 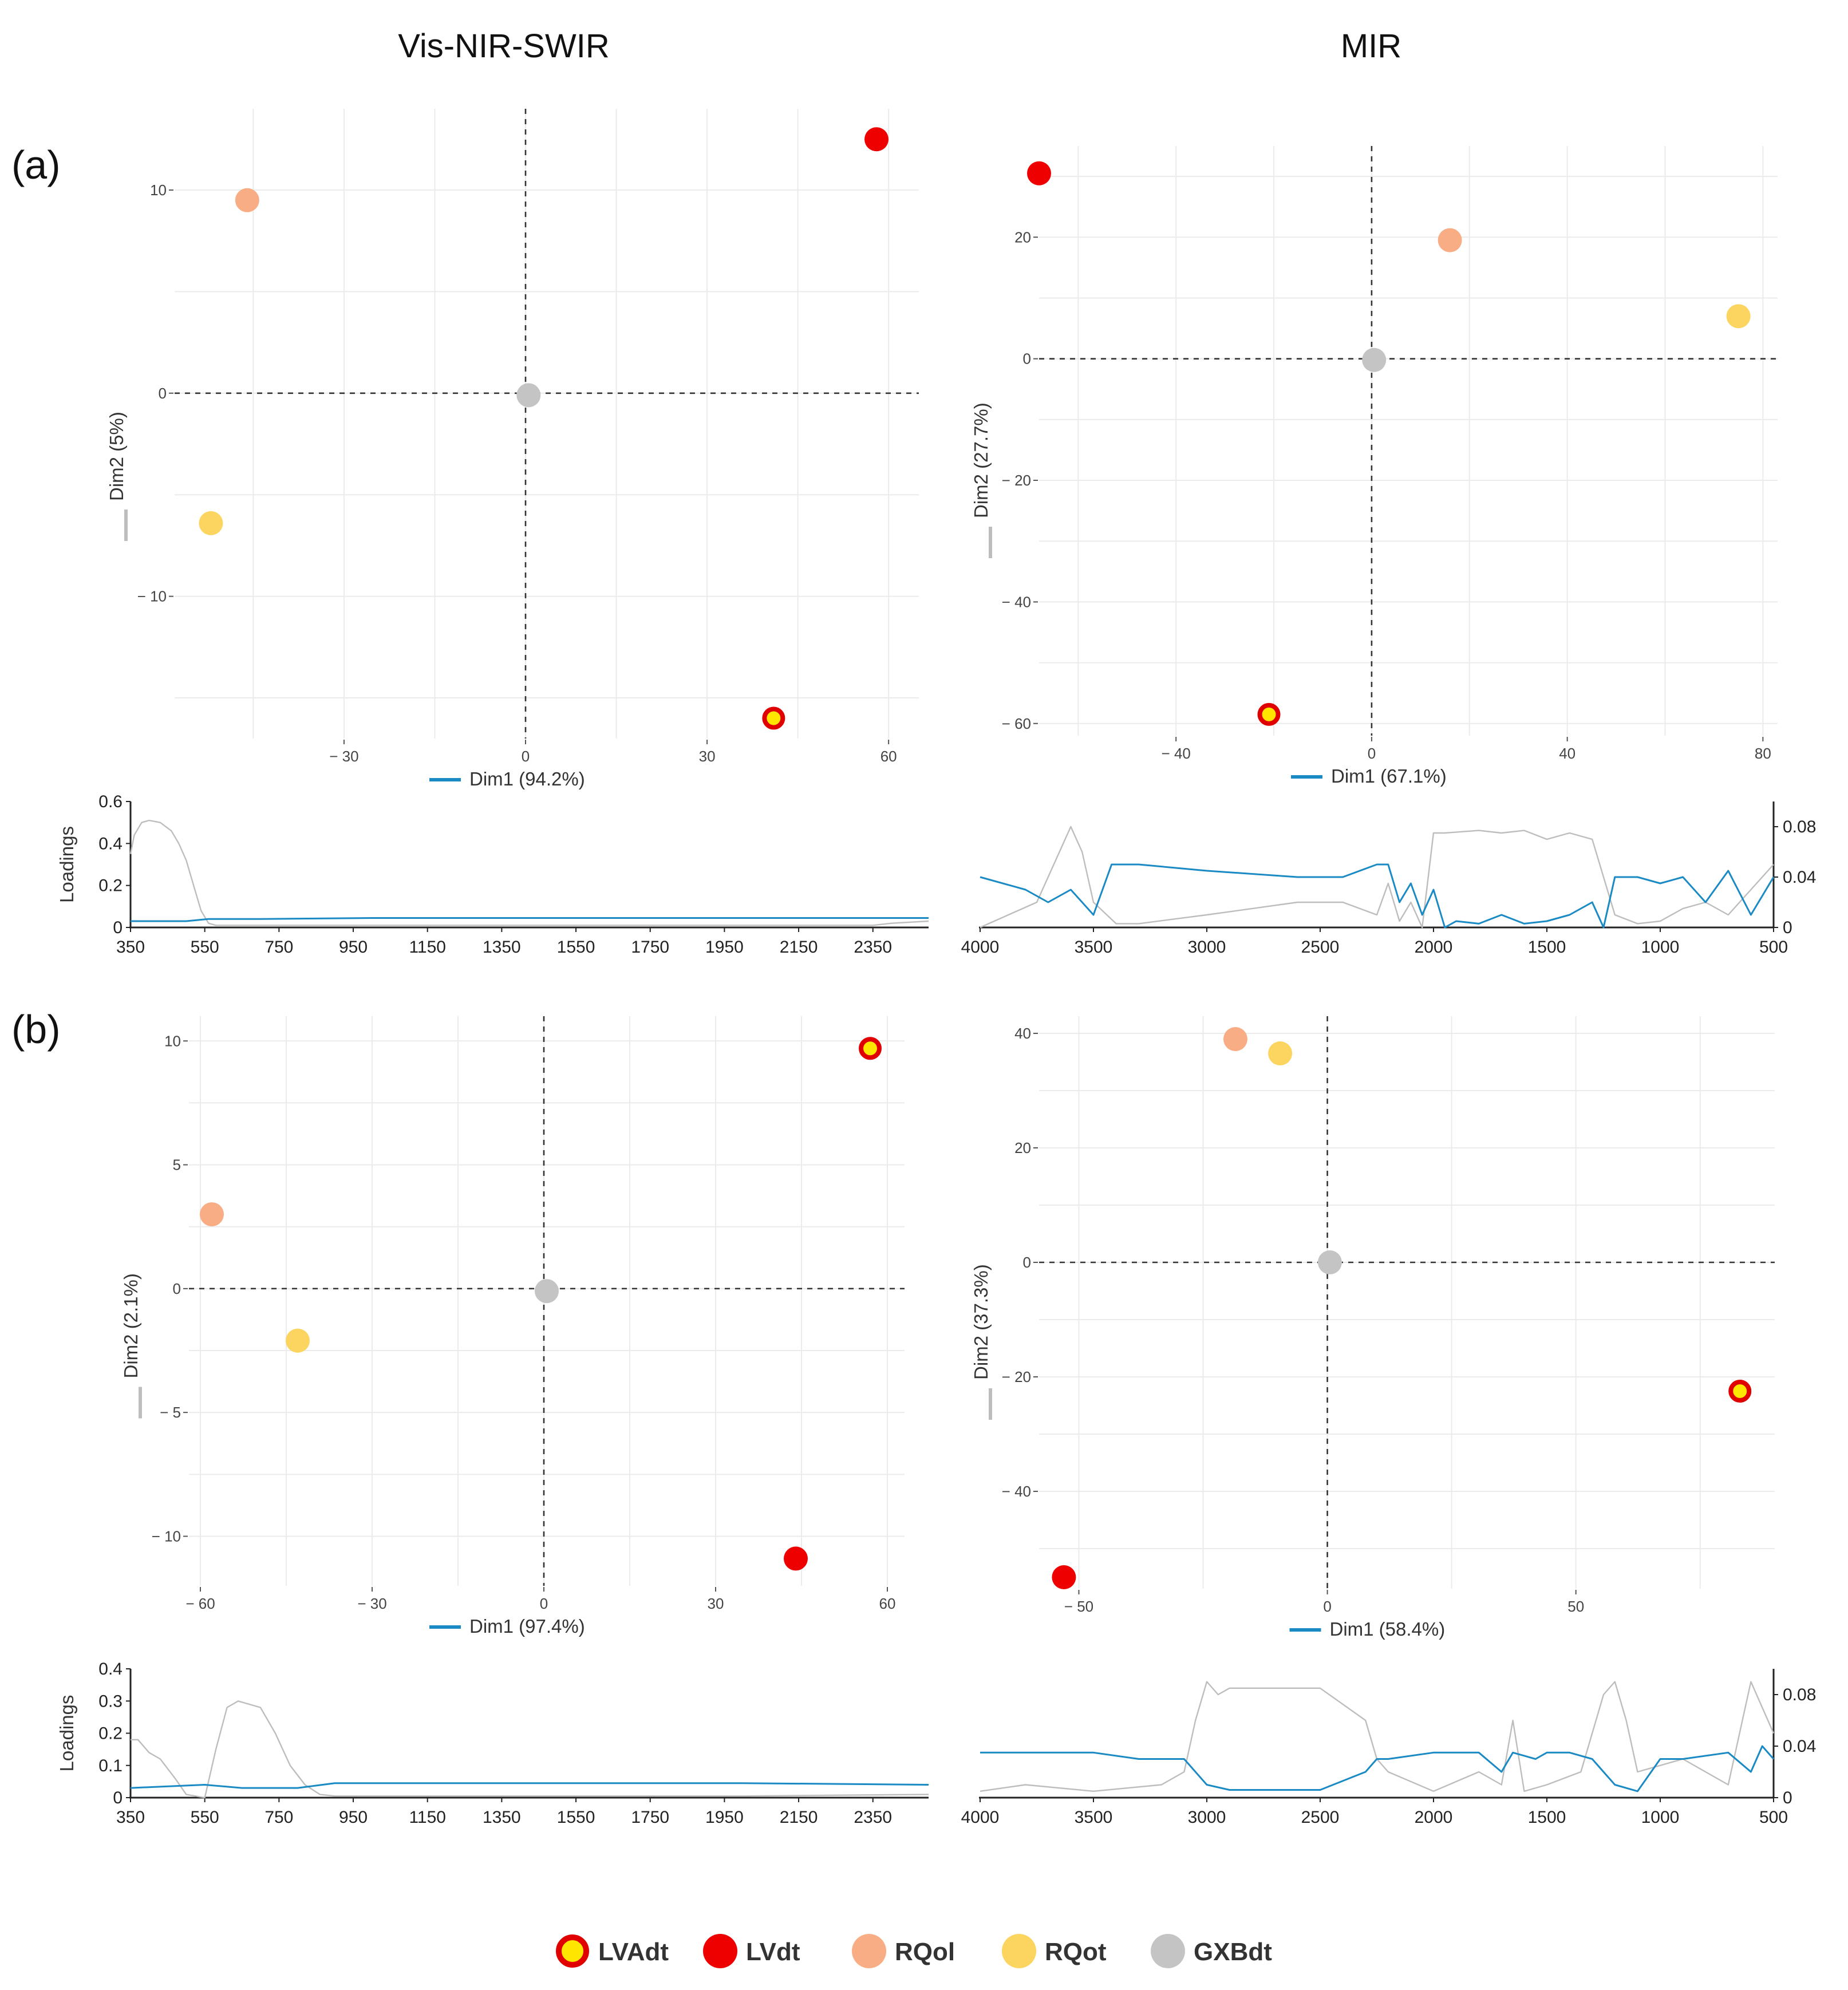 What do you see at coordinates (1019, 1951) in the screenshot?
I see `legend-marker-rqot` at bounding box center [1019, 1951].